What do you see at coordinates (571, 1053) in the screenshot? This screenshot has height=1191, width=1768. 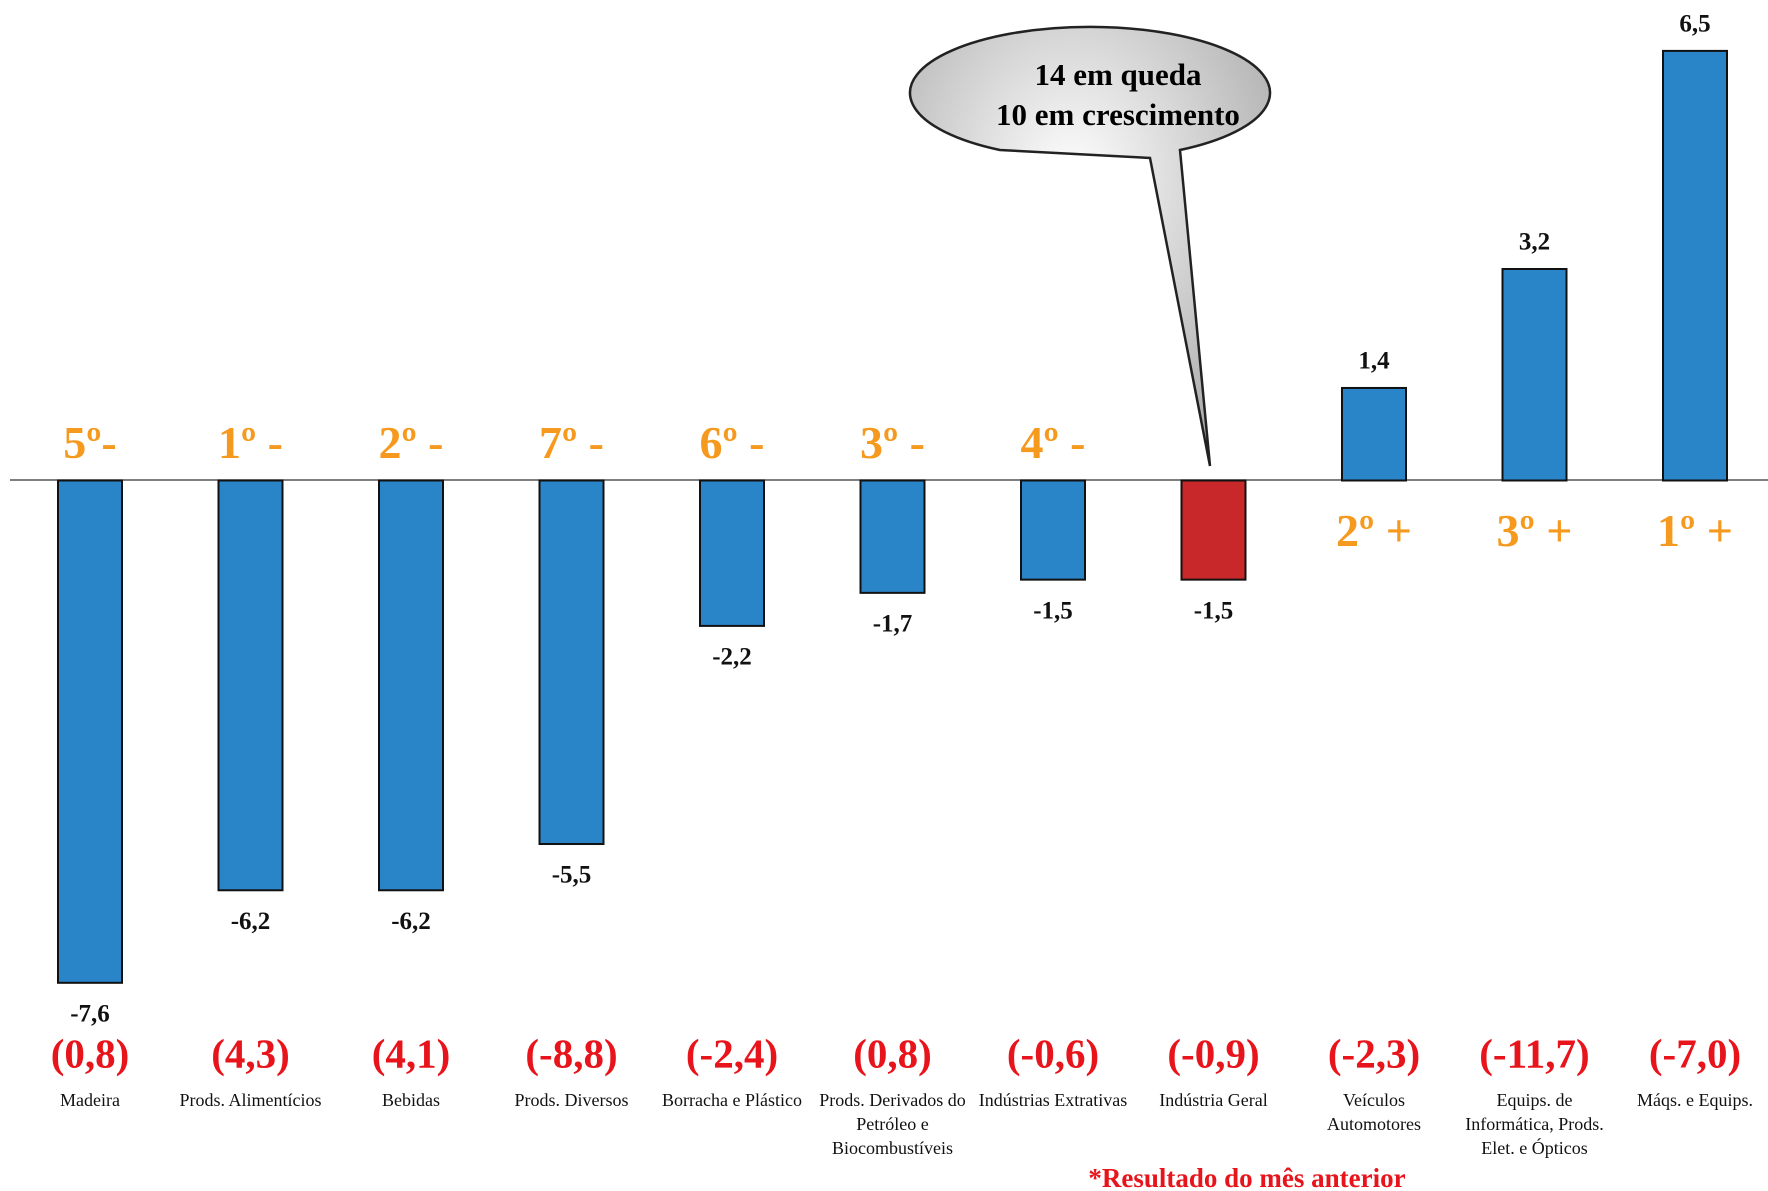 I see `previous-month-label: (-8,8)` at bounding box center [571, 1053].